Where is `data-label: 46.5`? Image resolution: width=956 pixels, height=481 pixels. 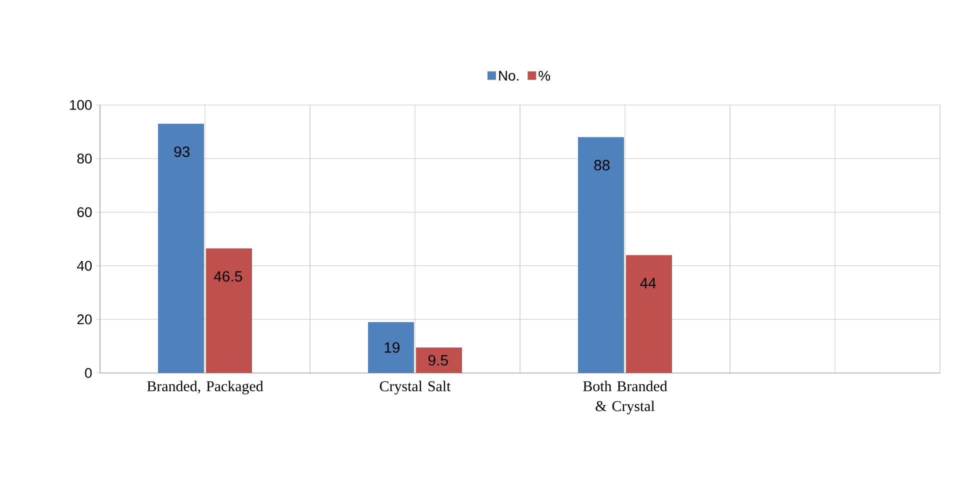 data-label: 46.5 is located at coordinates (228, 276).